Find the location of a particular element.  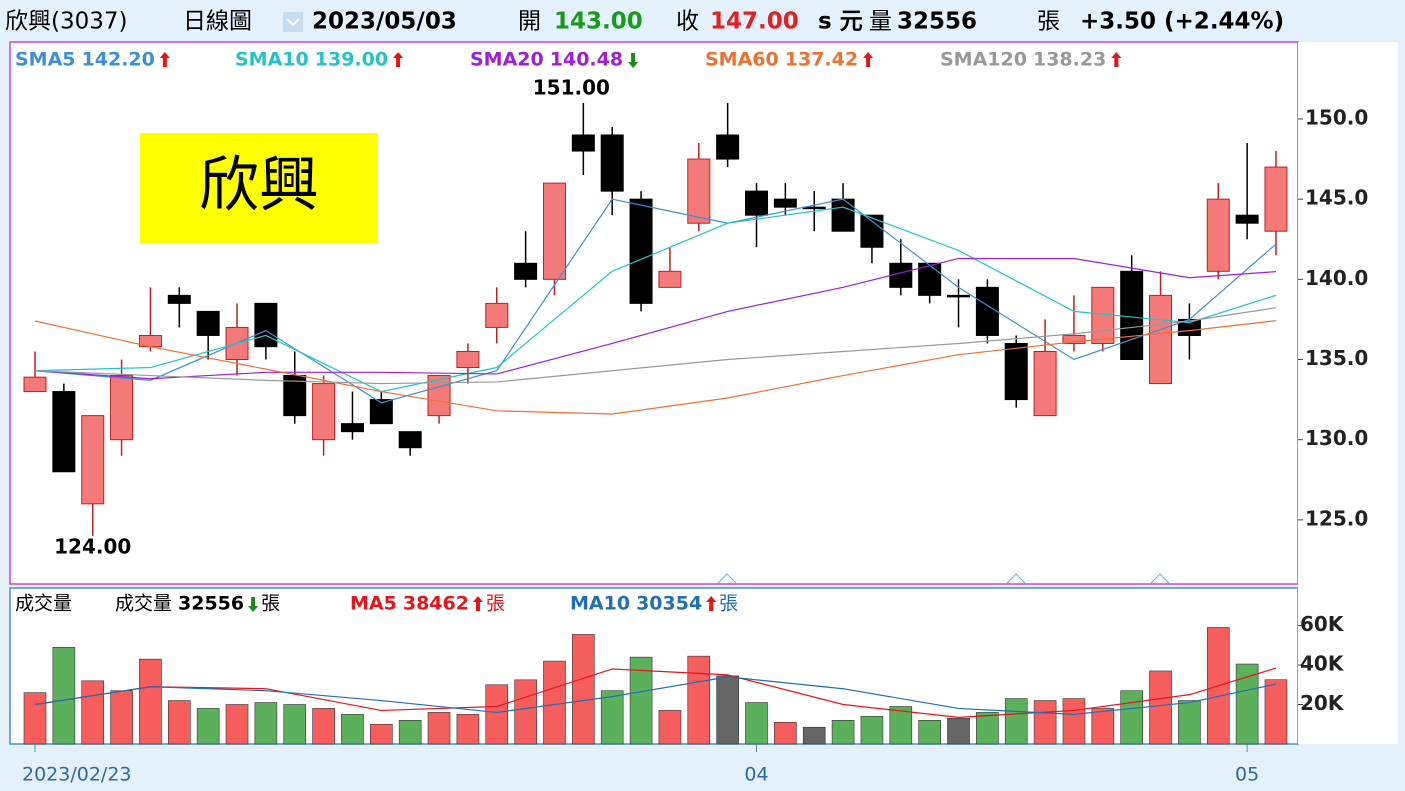

chart-title: 欣興 is located at coordinates (259, 186).